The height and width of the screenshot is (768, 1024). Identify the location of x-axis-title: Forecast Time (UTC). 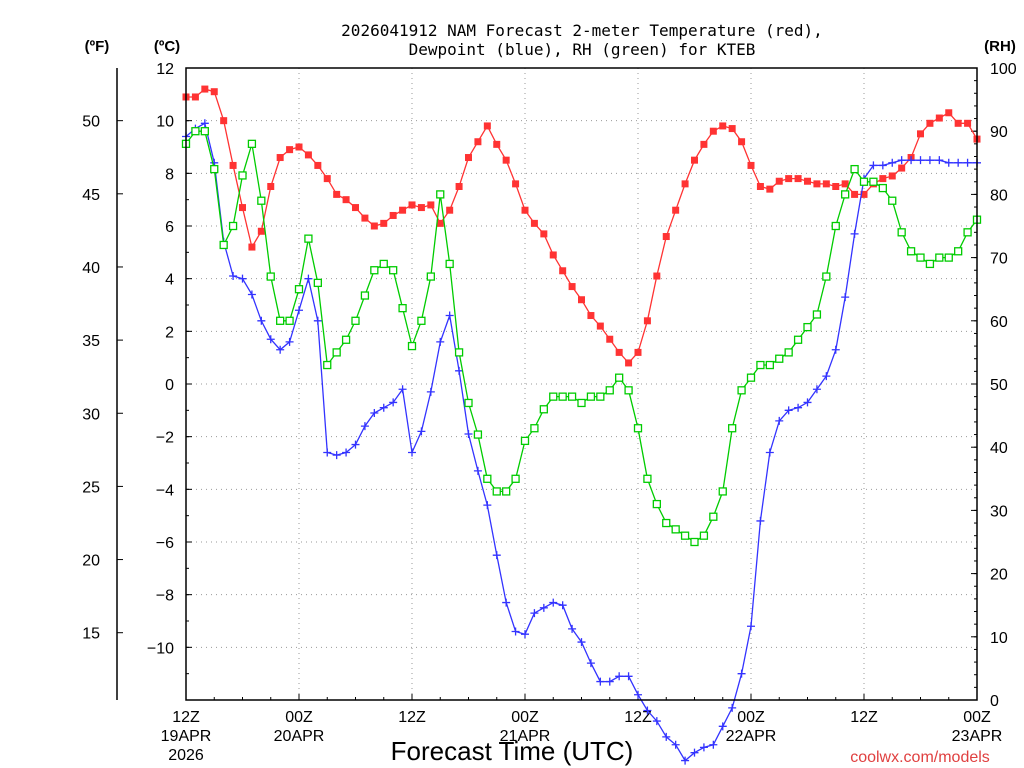
(512, 751).